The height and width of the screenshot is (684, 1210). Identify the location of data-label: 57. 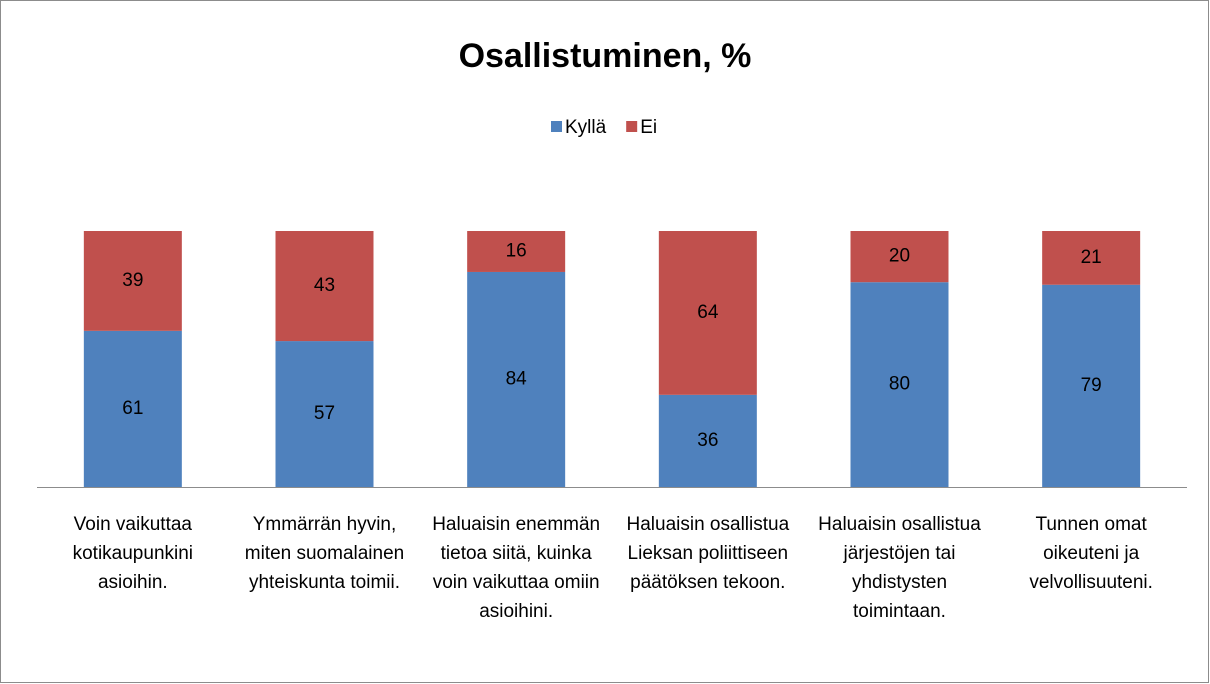
(324, 413).